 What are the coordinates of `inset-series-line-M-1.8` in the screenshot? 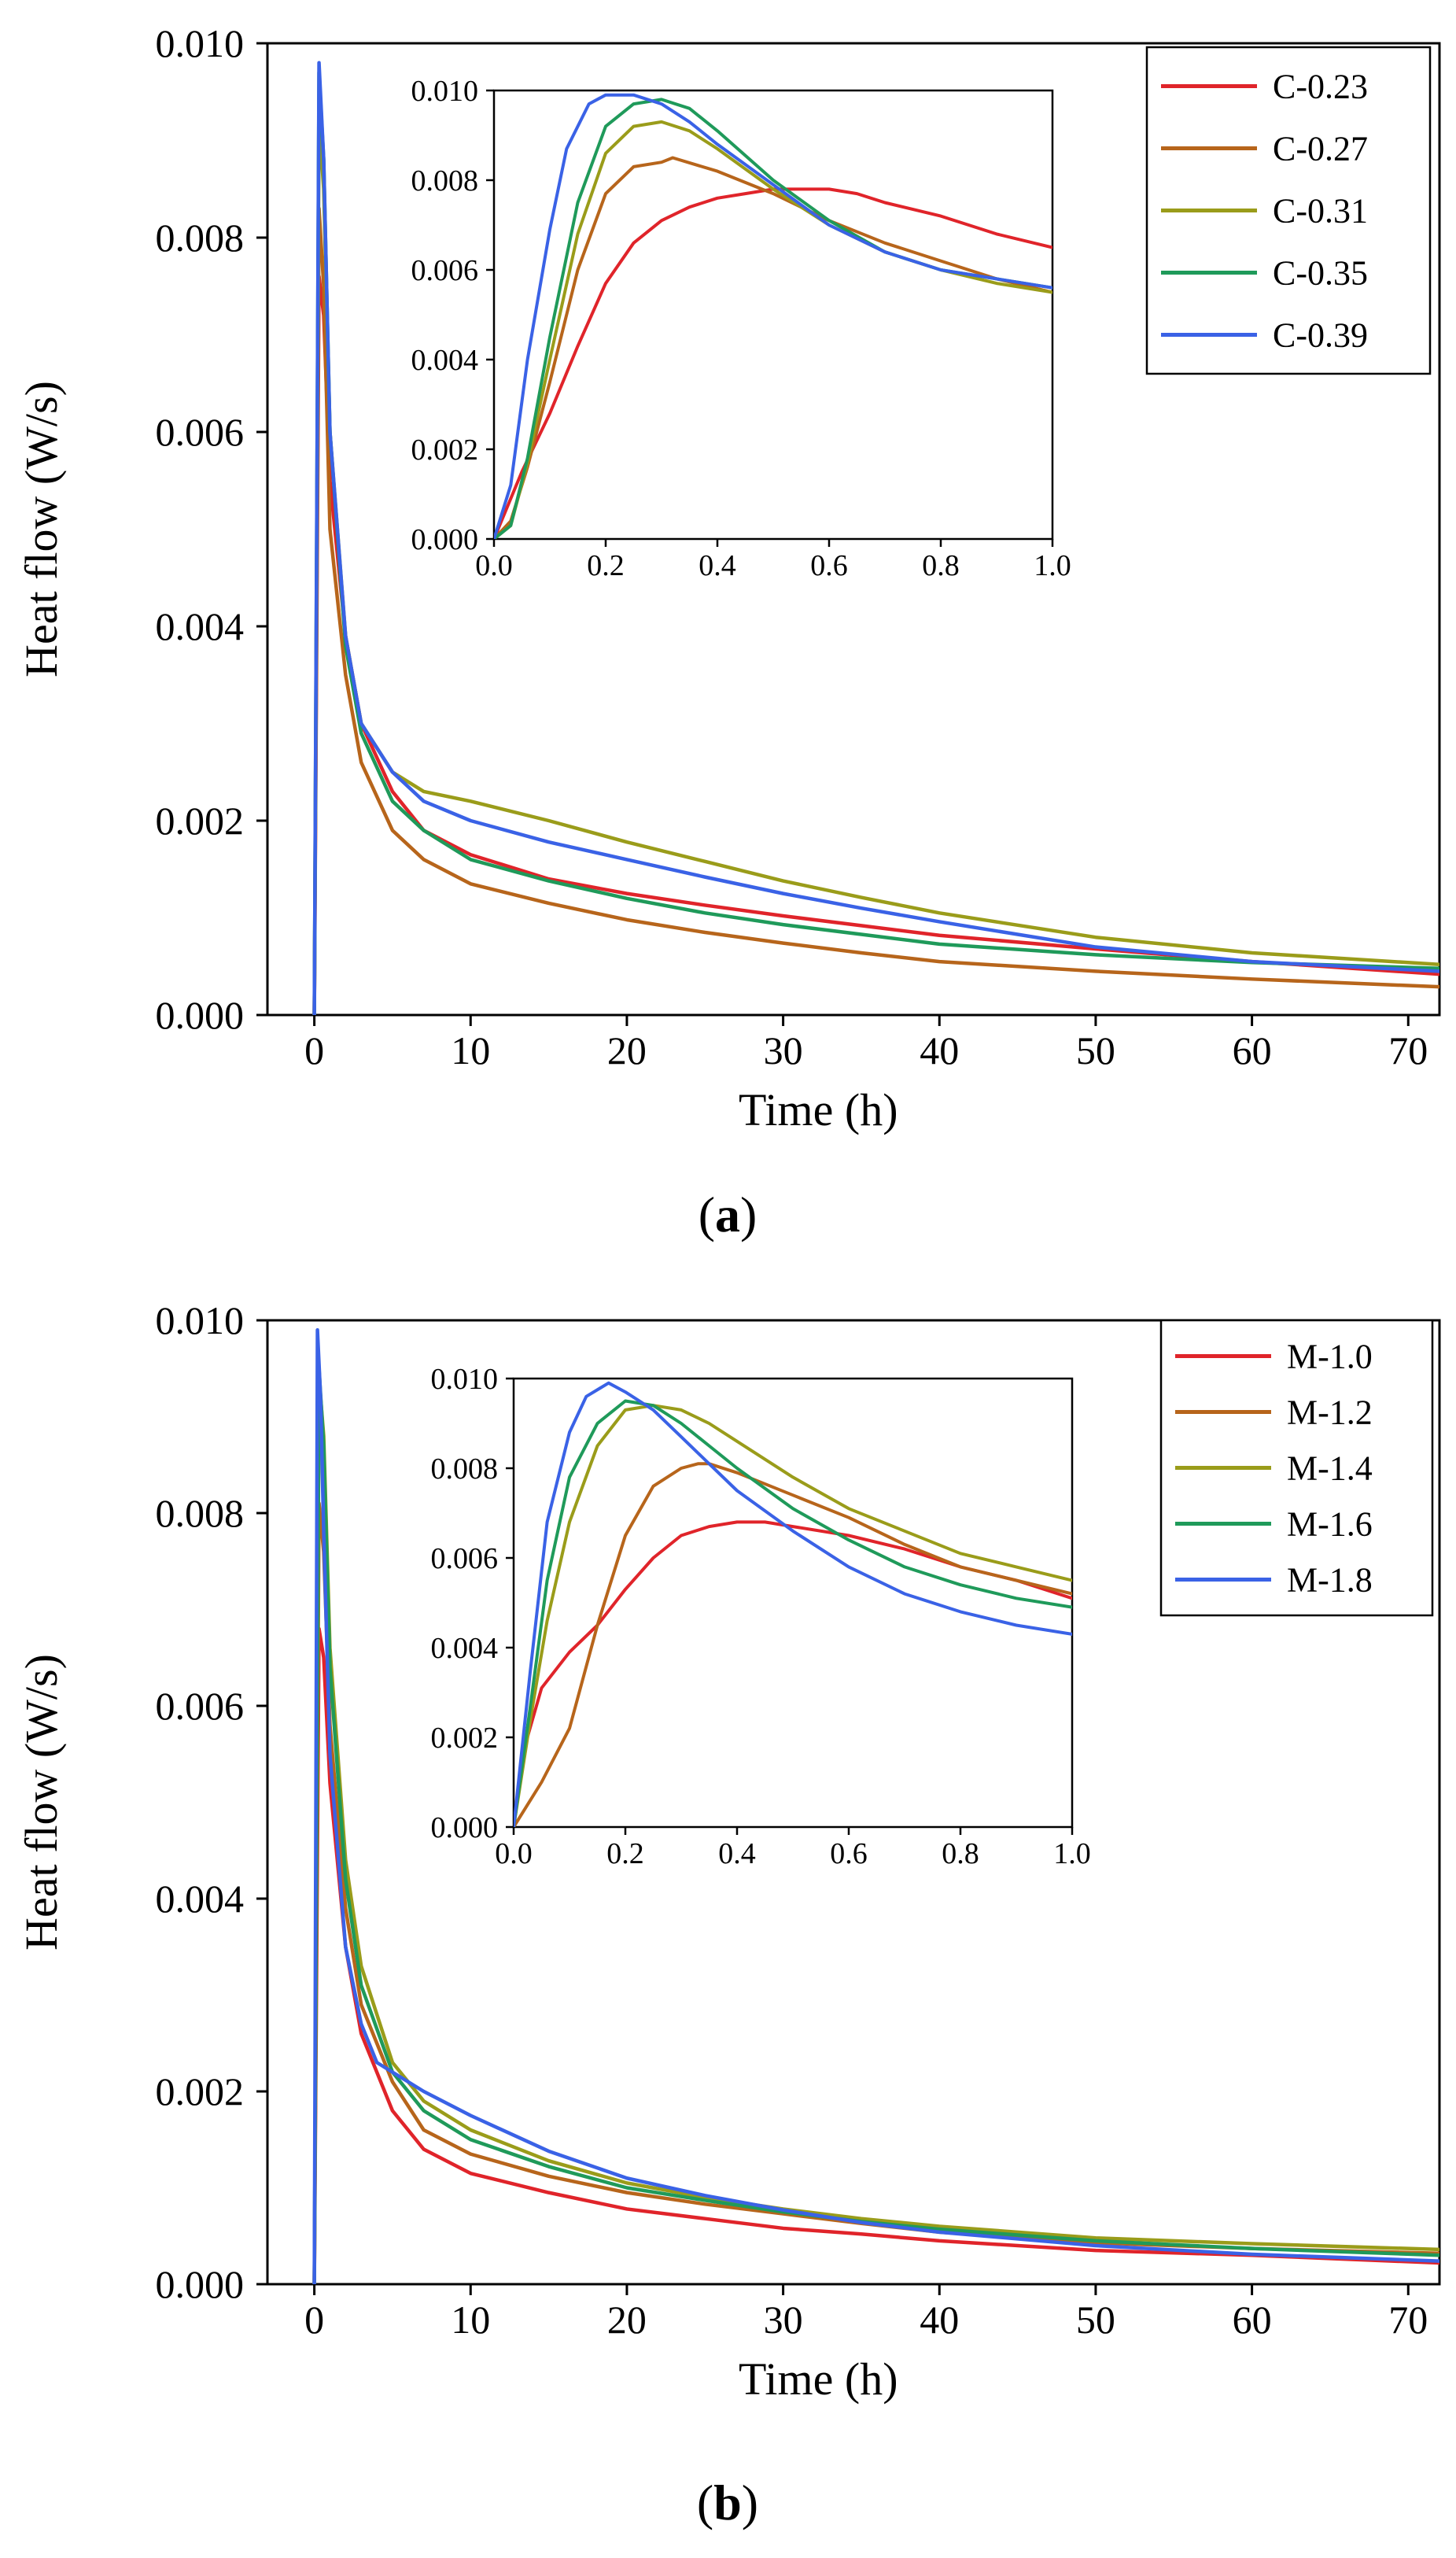 It's located at (793, 1604).